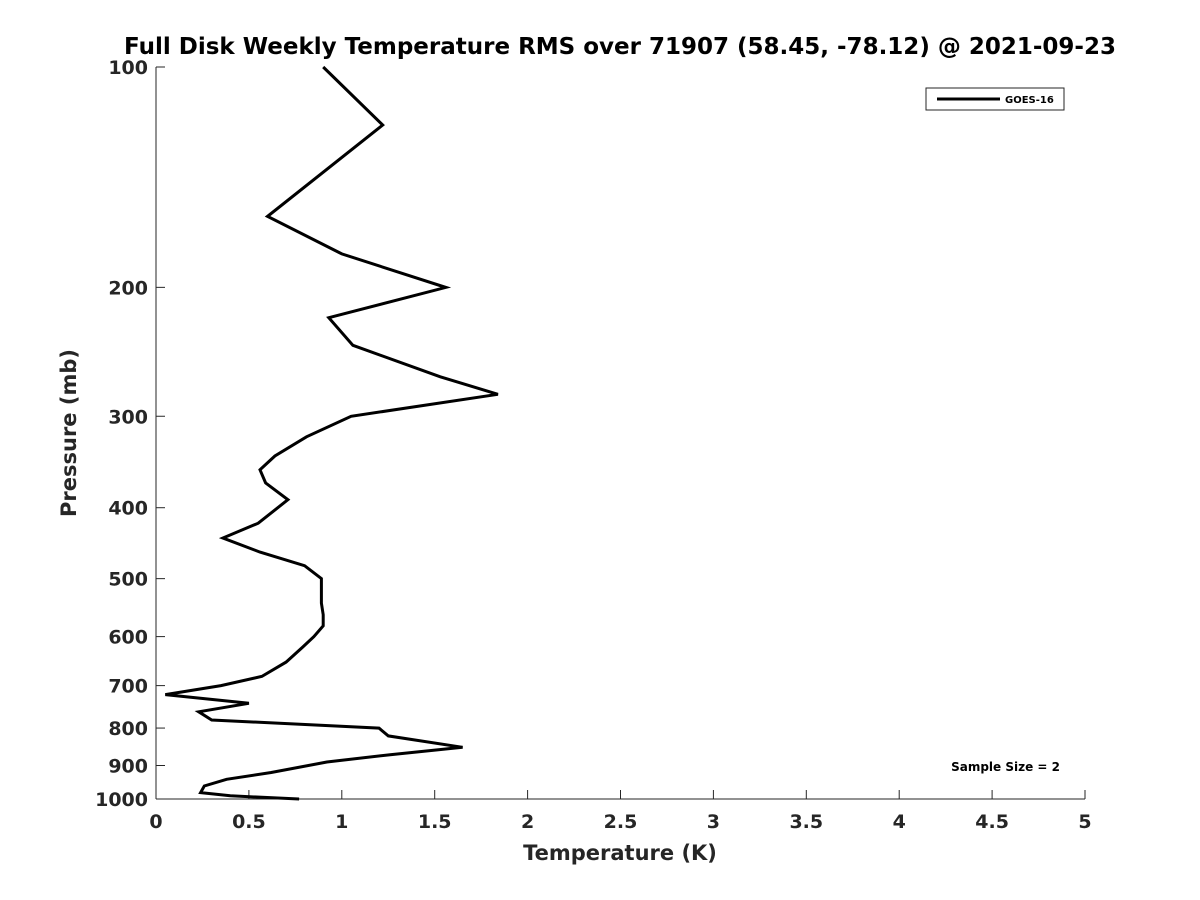 The width and height of the screenshot is (1200, 900). Describe the element at coordinates (128, 68) in the screenshot. I see `y-tick-label: 100` at that location.